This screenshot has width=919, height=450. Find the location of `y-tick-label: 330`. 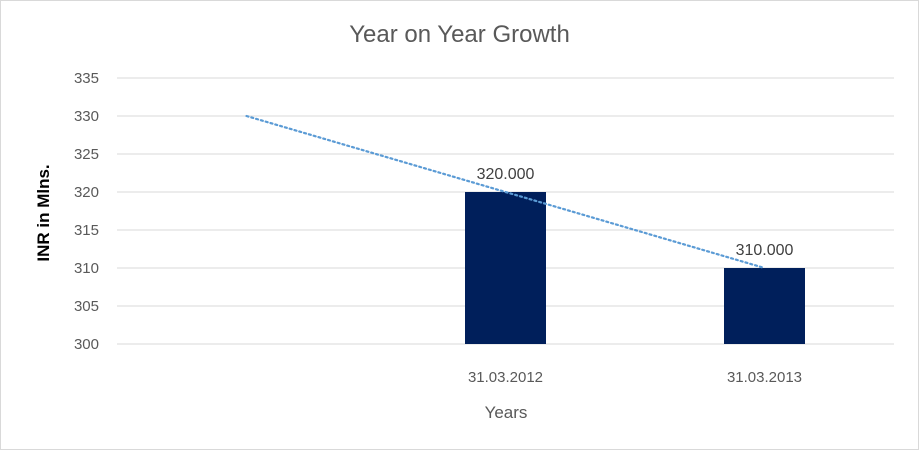

y-tick-label: 330 is located at coordinates (86, 116).